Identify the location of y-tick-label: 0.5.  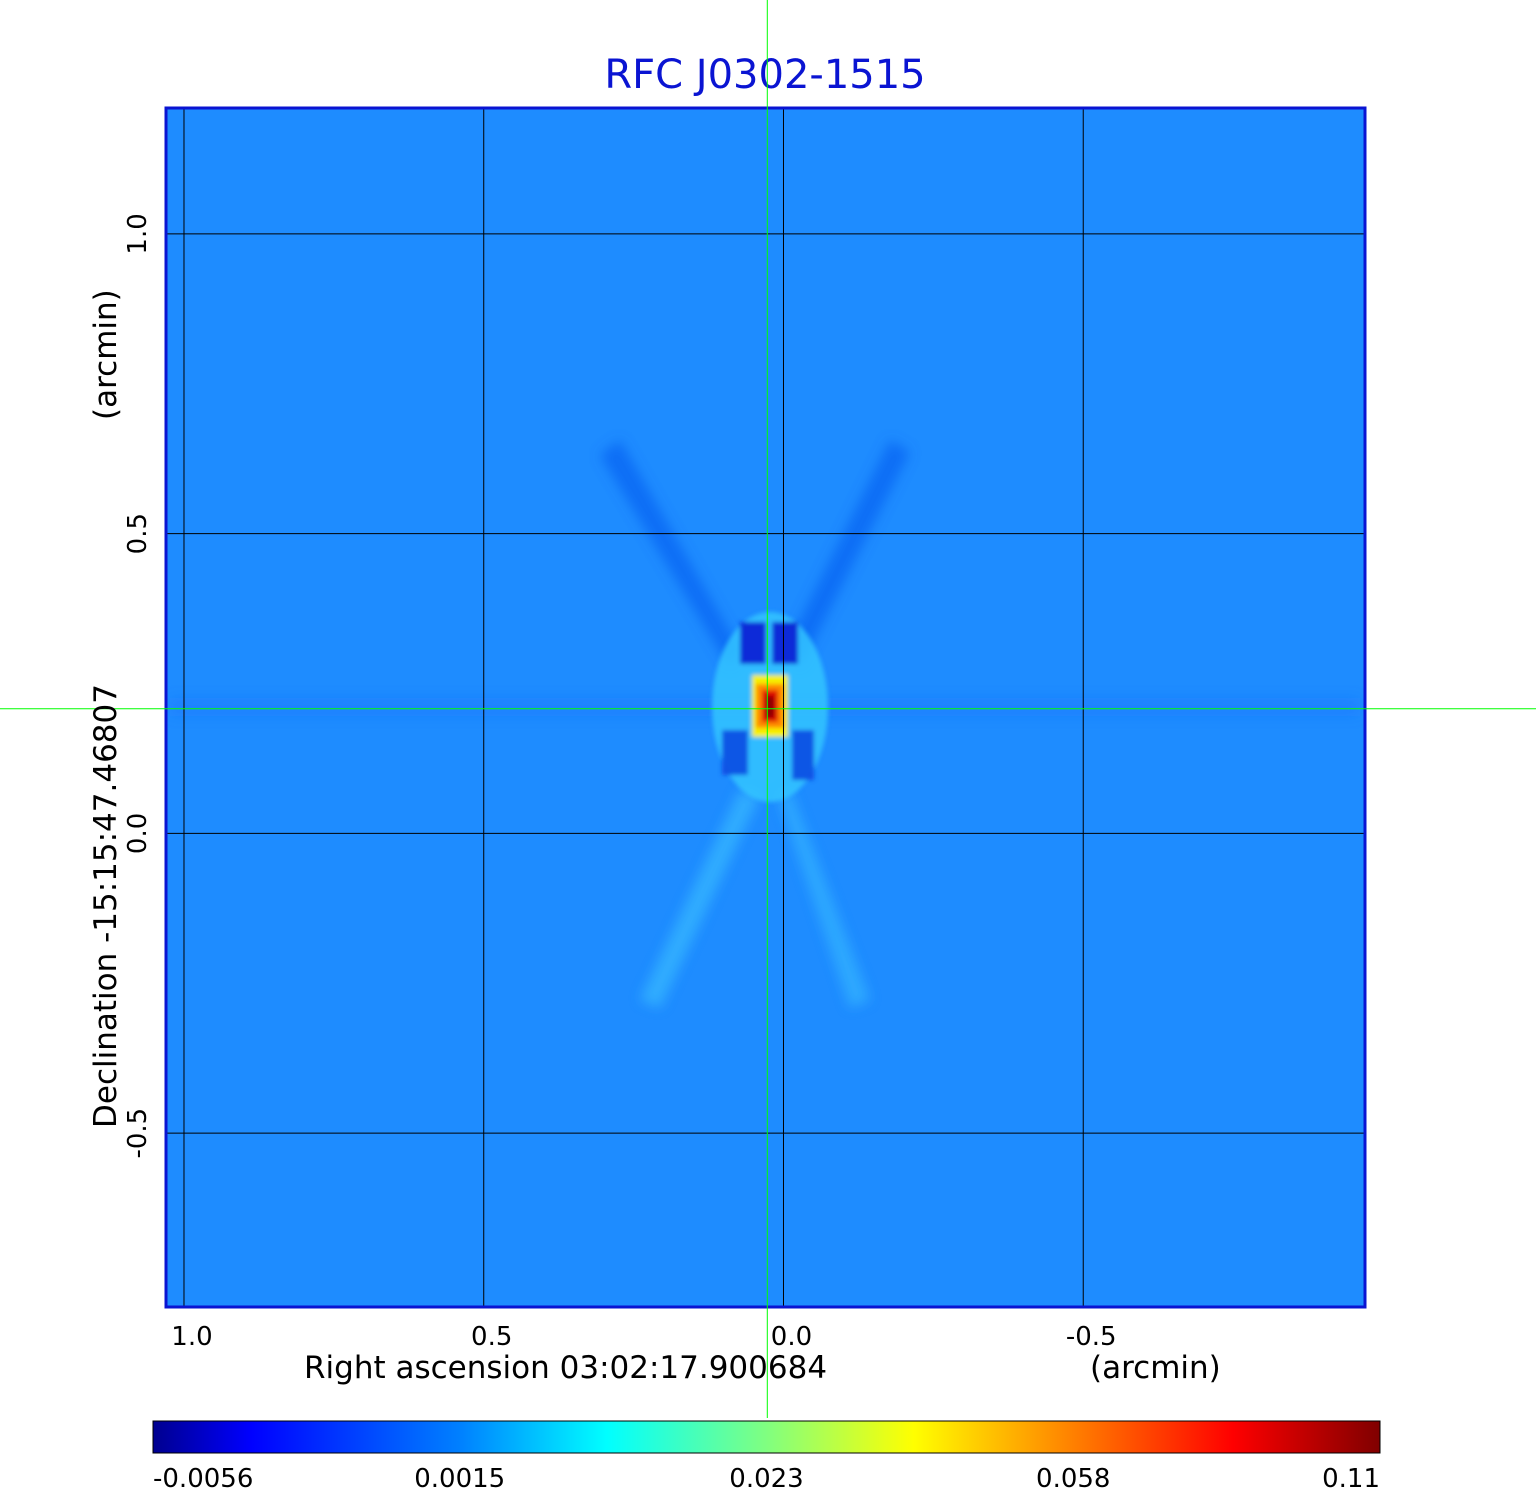
(138, 533).